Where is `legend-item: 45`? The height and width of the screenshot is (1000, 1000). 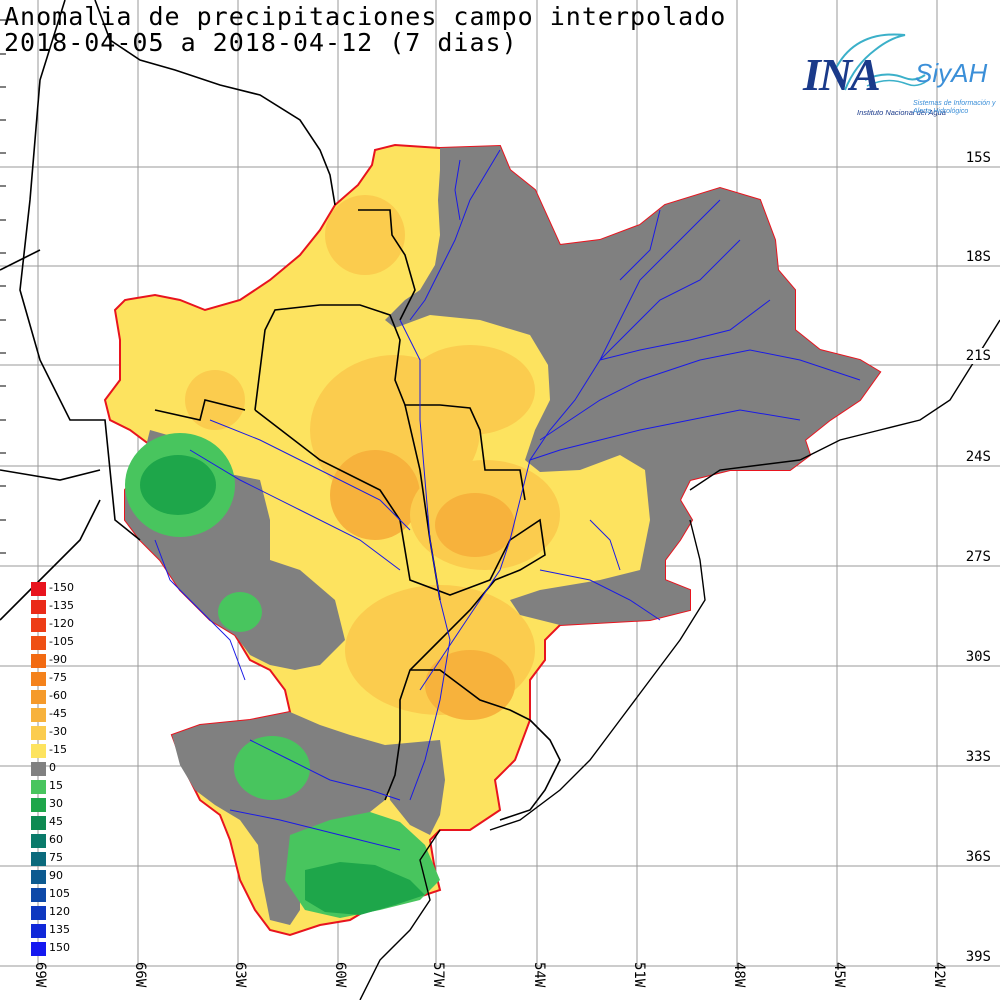
legend-item: 45 is located at coordinates (61, 823).